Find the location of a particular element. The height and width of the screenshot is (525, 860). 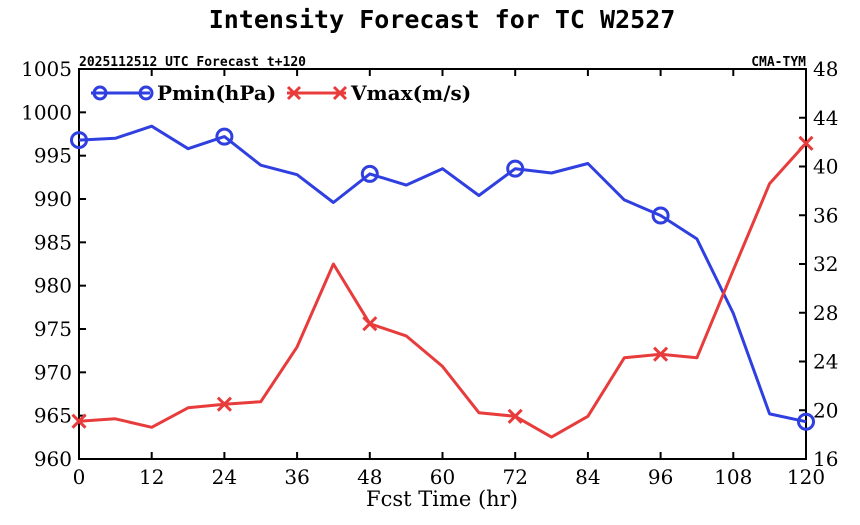

model-name-label: CMA-TYM is located at coordinates (778, 62).